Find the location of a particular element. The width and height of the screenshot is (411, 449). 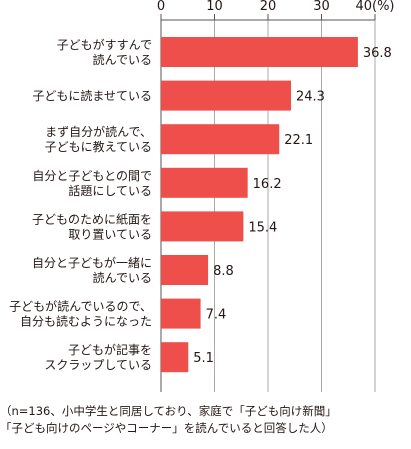

category-label-2-1: 子どもに読ませている is located at coordinates (92, 95).